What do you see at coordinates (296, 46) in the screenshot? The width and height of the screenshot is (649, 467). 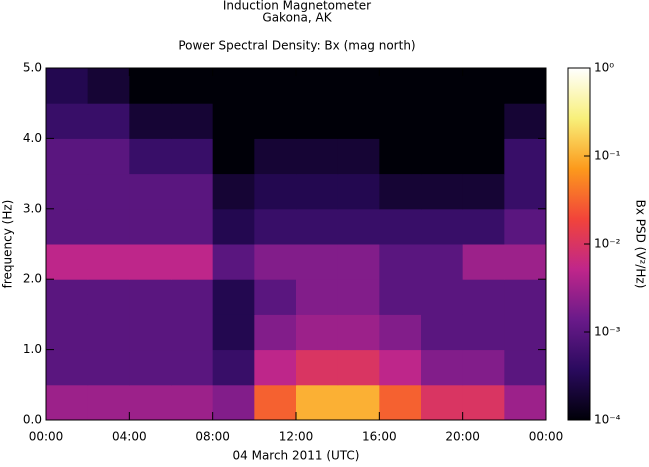 I see `plot-title: Power Spectral Density: Bx (mag north)` at bounding box center [296, 46].